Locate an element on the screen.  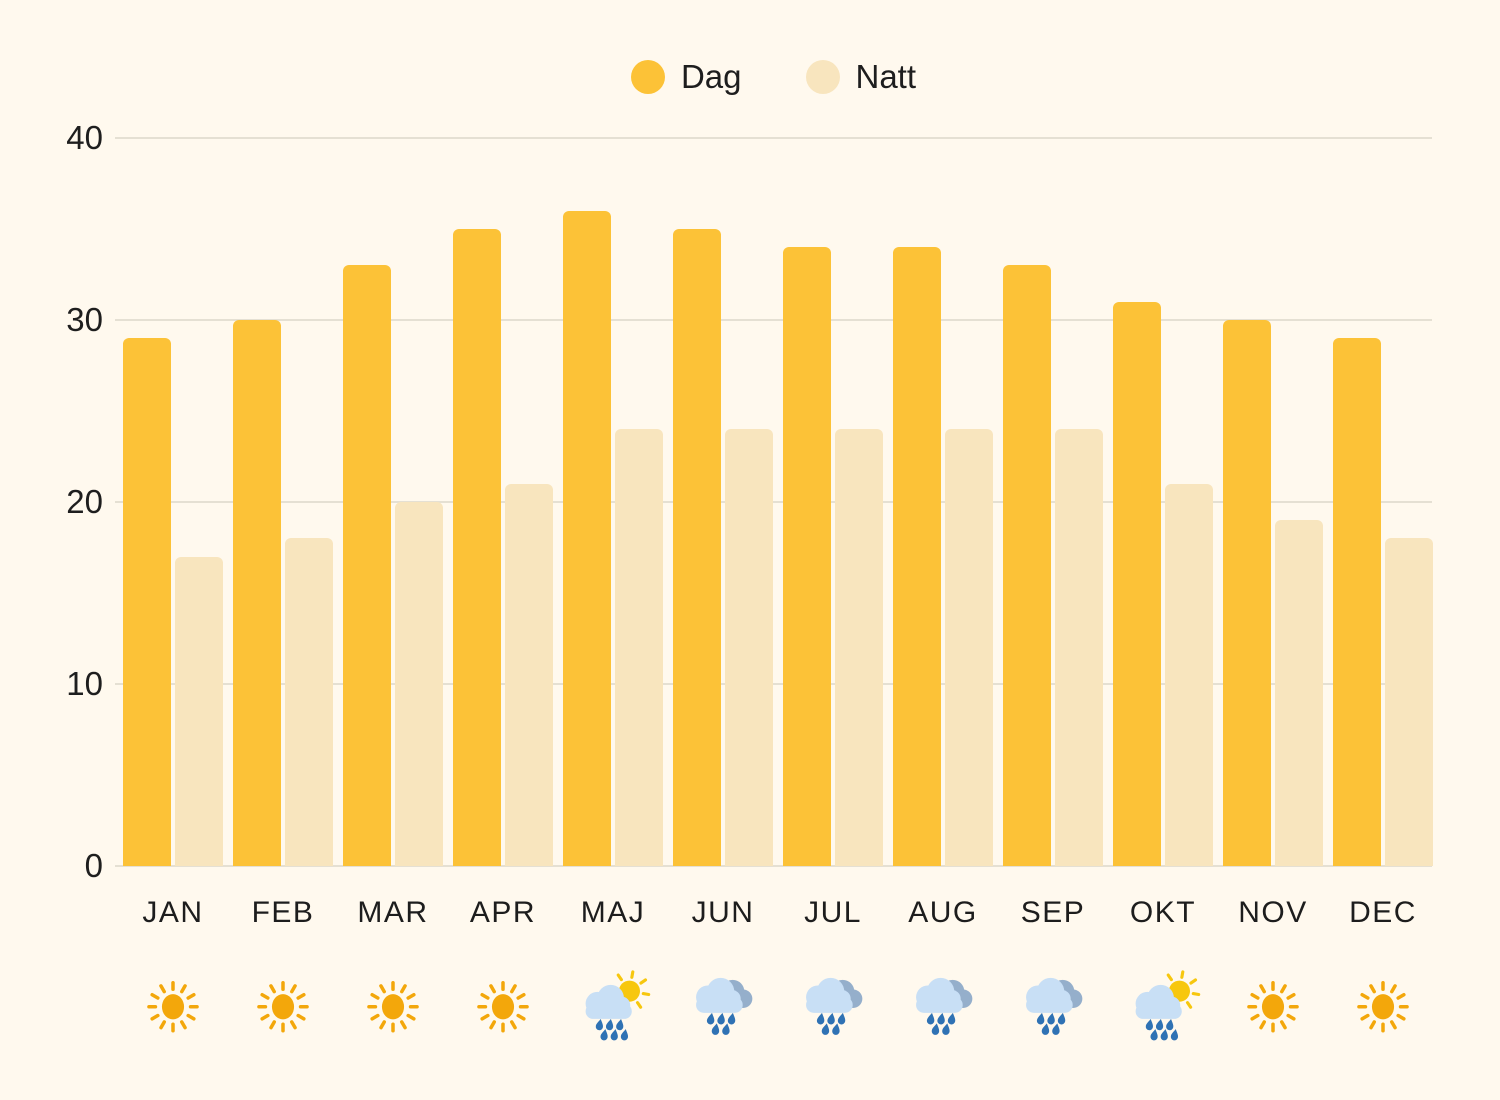
x-axis-label-aug: AUG is located at coordinates (943, 912).